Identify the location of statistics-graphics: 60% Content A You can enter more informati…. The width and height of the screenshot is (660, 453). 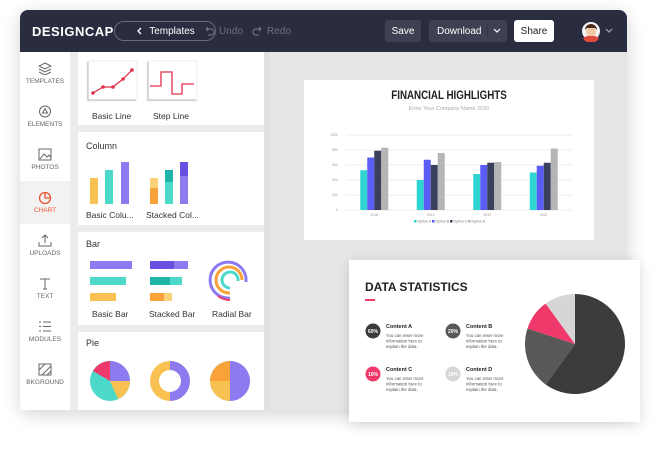
(495, 344).